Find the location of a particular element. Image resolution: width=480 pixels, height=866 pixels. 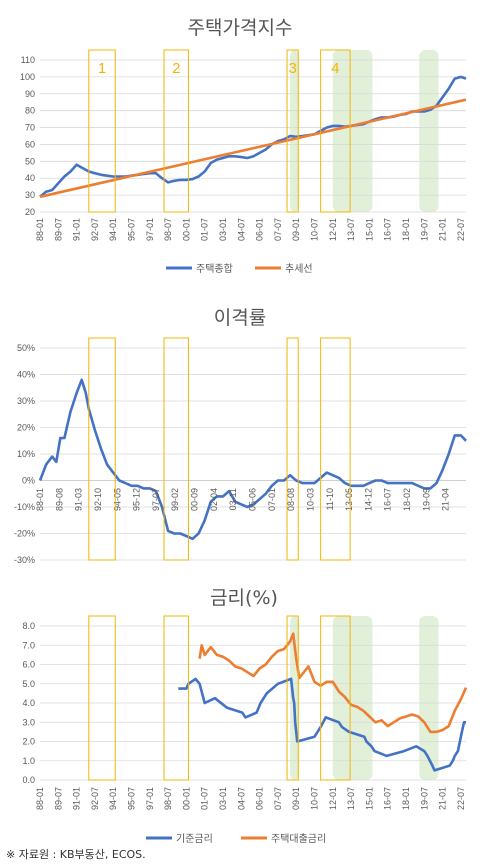

x-tick-label: 07-01 is located at coordinates (272, 499).